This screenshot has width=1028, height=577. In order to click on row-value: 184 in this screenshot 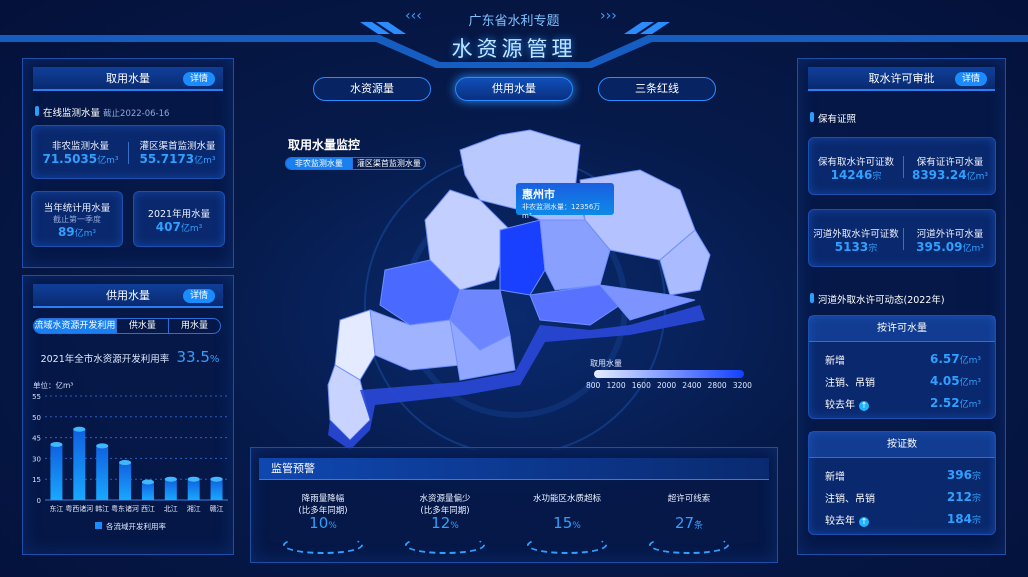, I will do `click(959, 519)`.